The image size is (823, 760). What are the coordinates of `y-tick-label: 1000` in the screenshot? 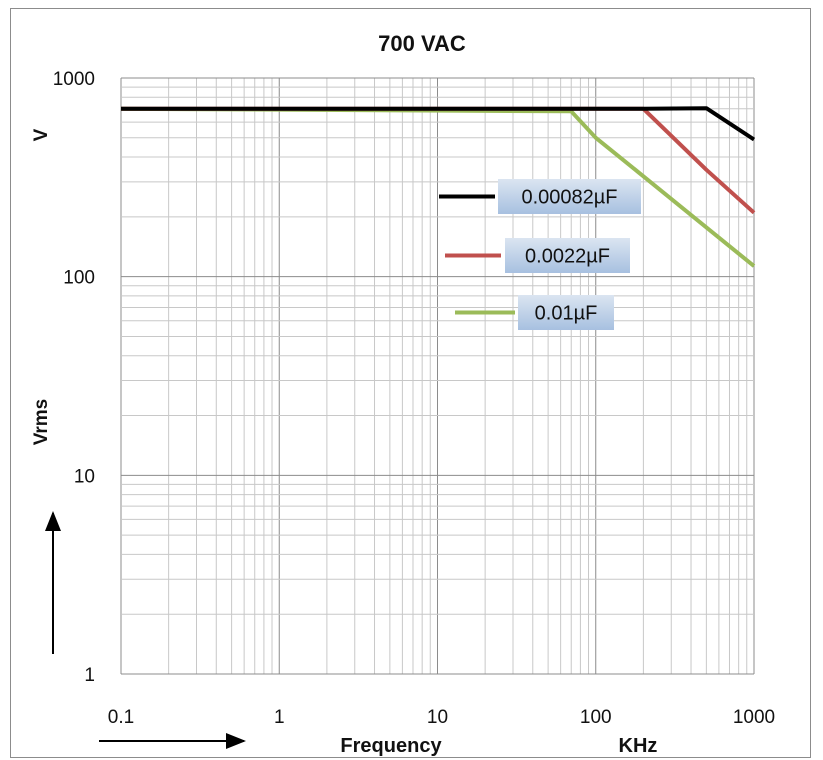 It's located at (74, 79).